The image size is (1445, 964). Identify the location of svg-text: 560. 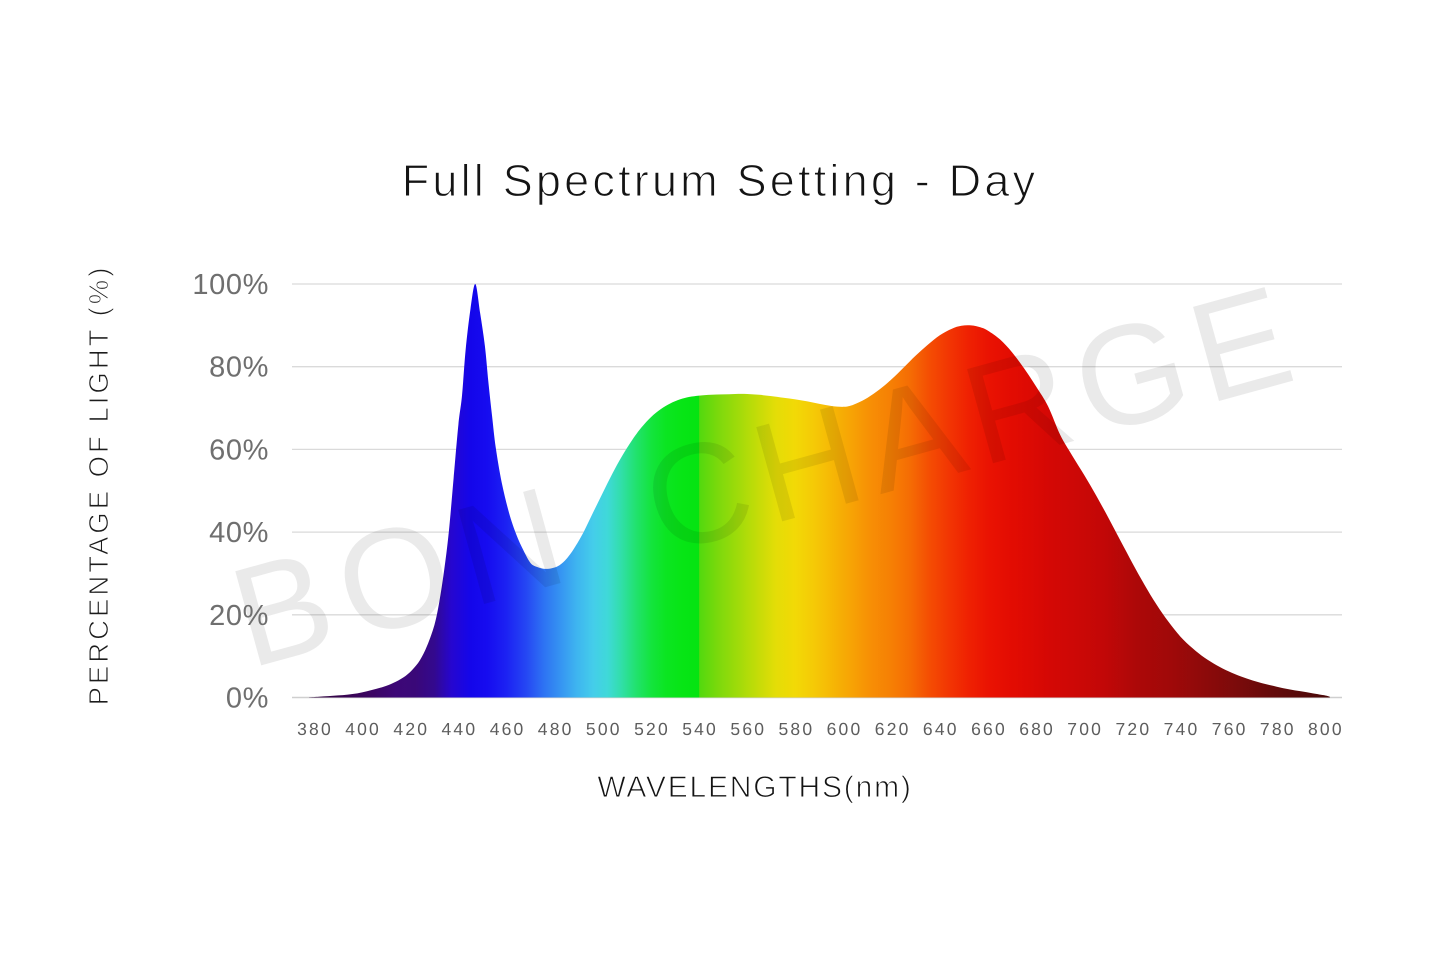
(748, 729).